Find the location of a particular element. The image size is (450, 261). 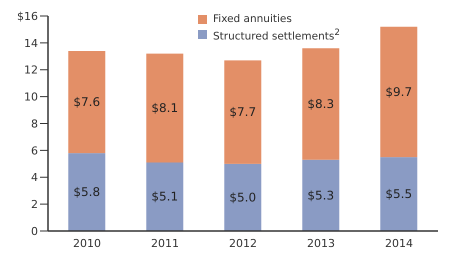

data-label: $7.6 is located at coordinates (86, 102).